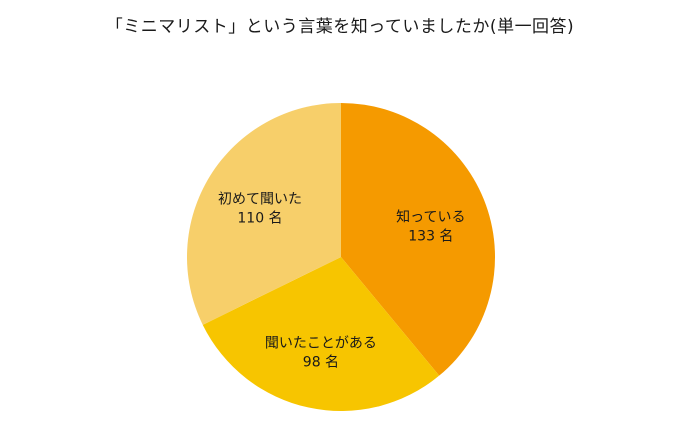 This screenshot has width=680, height=427. What do you see at coordinates (340, 27) in the screenshot?
I see `chart-title: 「ミニマリスト」という言葉を知っていましたか(単一回答)` at bounding box center [340, 27].